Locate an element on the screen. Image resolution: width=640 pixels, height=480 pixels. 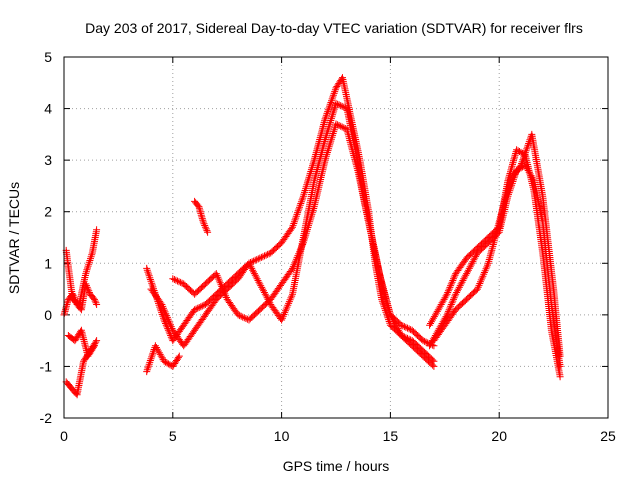
series-small-branch is located at coordinates (163, 359).